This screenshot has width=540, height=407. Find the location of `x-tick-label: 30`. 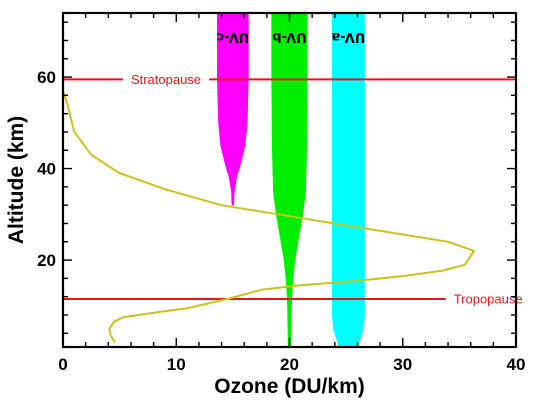

x-tick-label: 30 is located at coordinates (402, 364).